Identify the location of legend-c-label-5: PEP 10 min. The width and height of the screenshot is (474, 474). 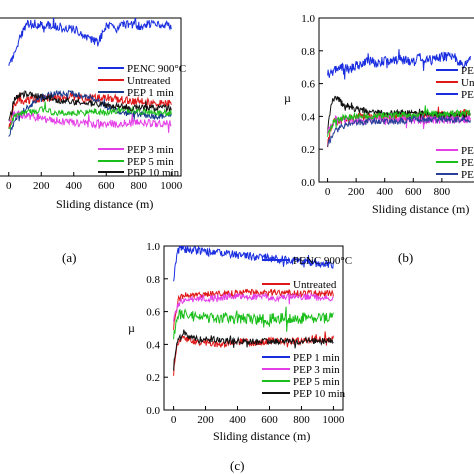
(319, 394).